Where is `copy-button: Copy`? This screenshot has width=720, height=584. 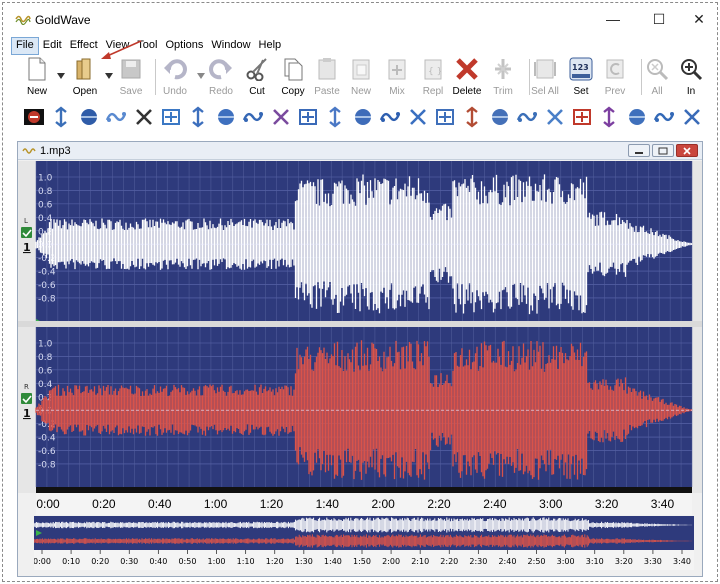 copy-button: Copy is located at coordinates (293, 77).